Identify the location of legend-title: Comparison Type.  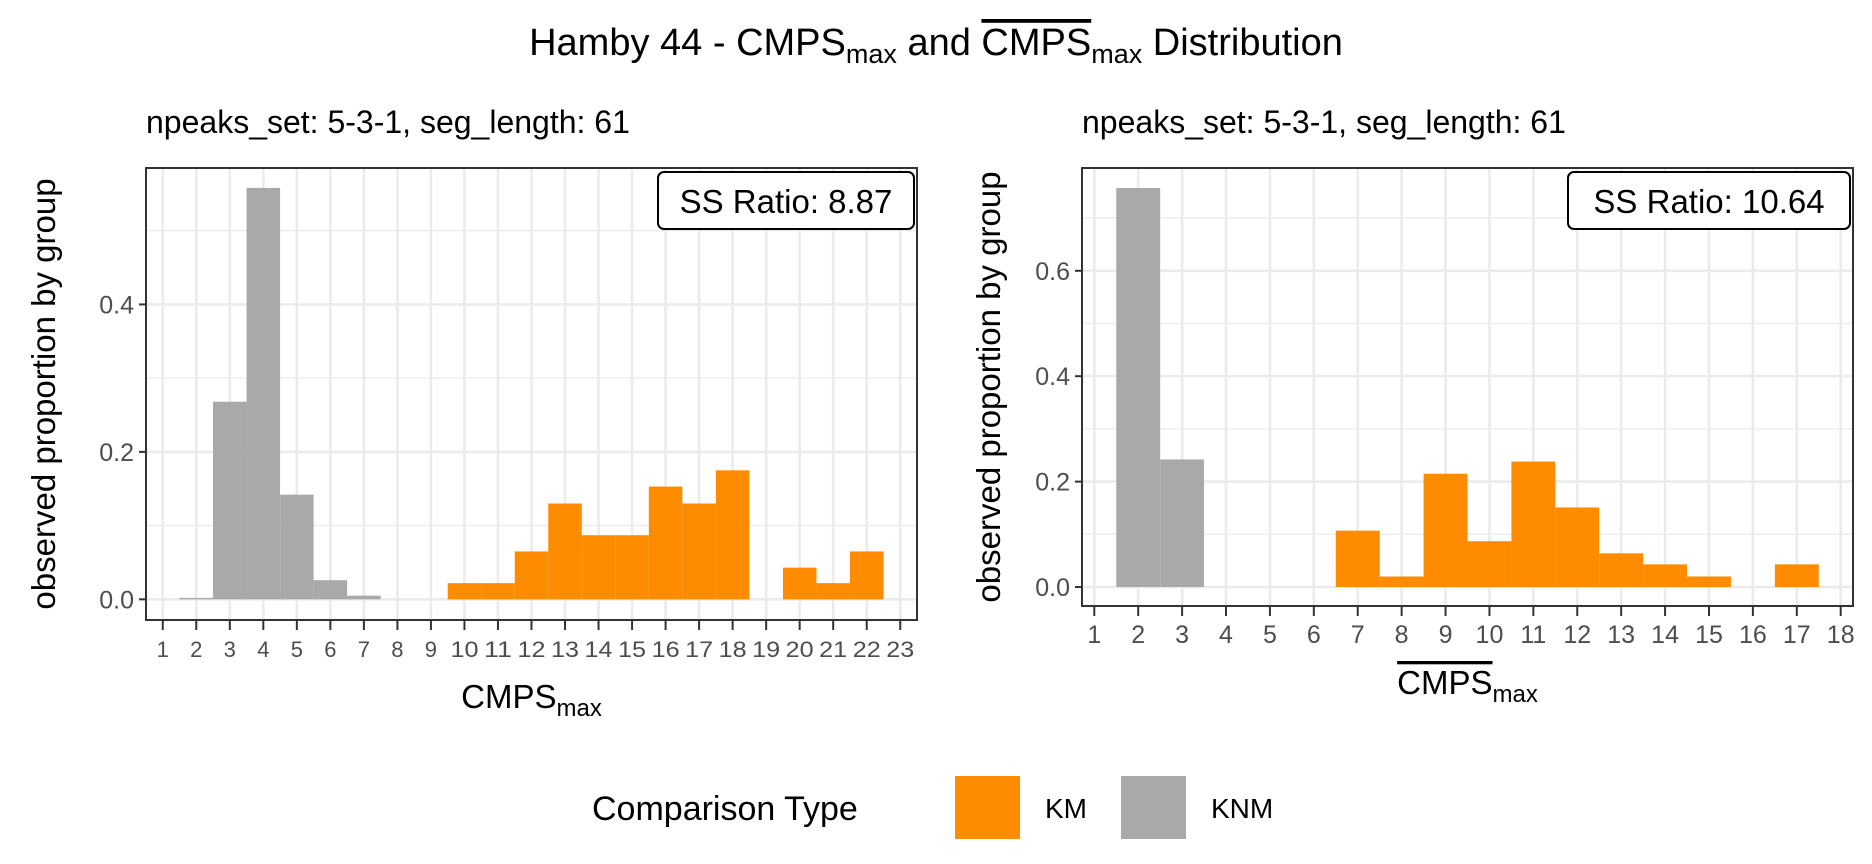
(725, 809).